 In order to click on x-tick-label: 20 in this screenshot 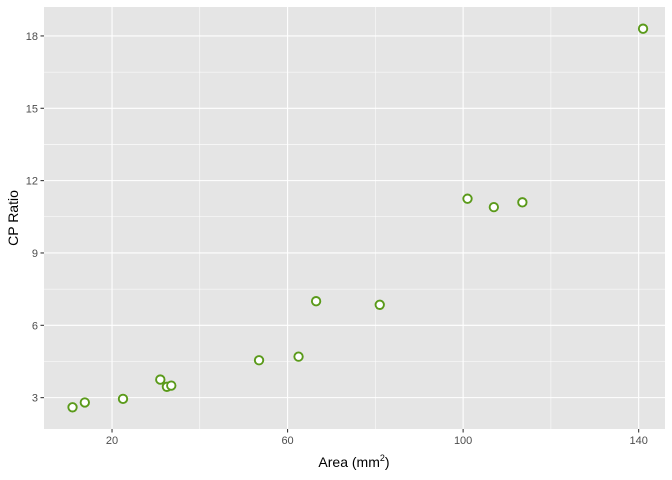, I will do `click(112, 441)`.